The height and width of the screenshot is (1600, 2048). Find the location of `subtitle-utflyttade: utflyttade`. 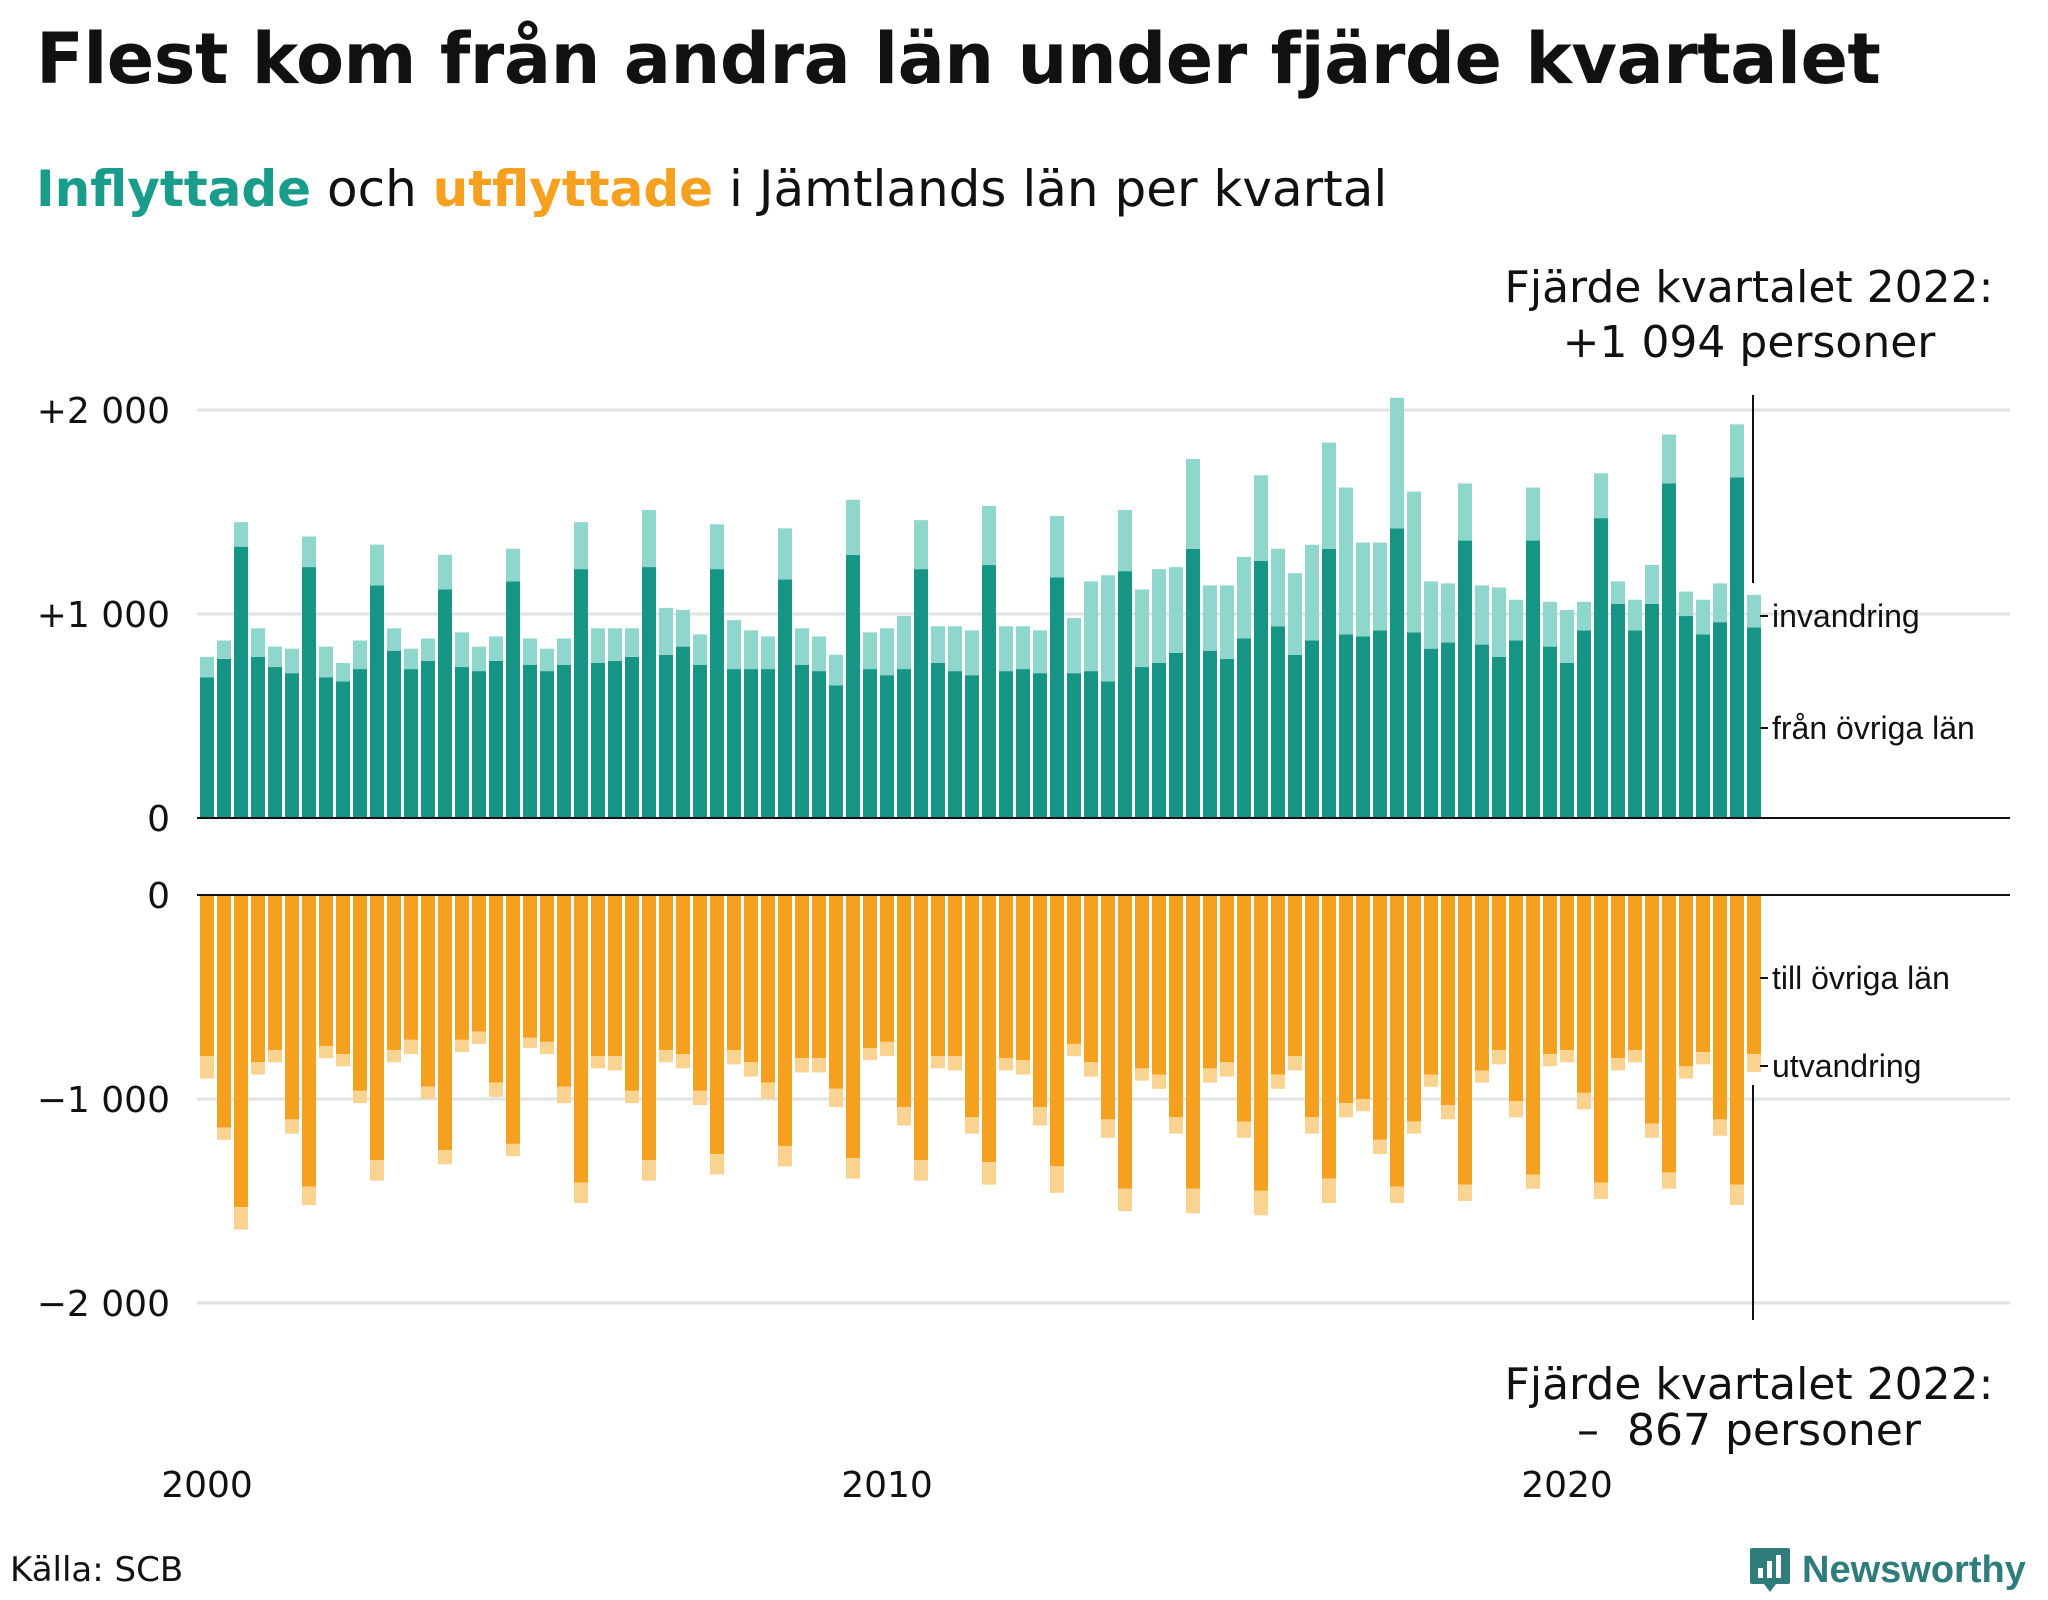

subtitle-utflyttade: utflyttade is located at coordinates (573, 189).